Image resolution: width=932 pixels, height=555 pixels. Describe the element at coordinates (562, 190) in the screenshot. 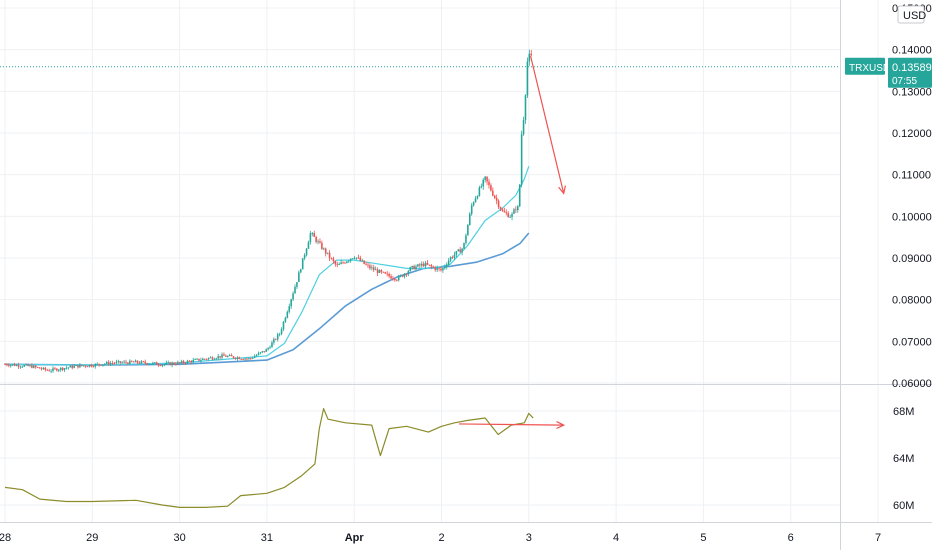

I see `projection-arrow-head` at that location.